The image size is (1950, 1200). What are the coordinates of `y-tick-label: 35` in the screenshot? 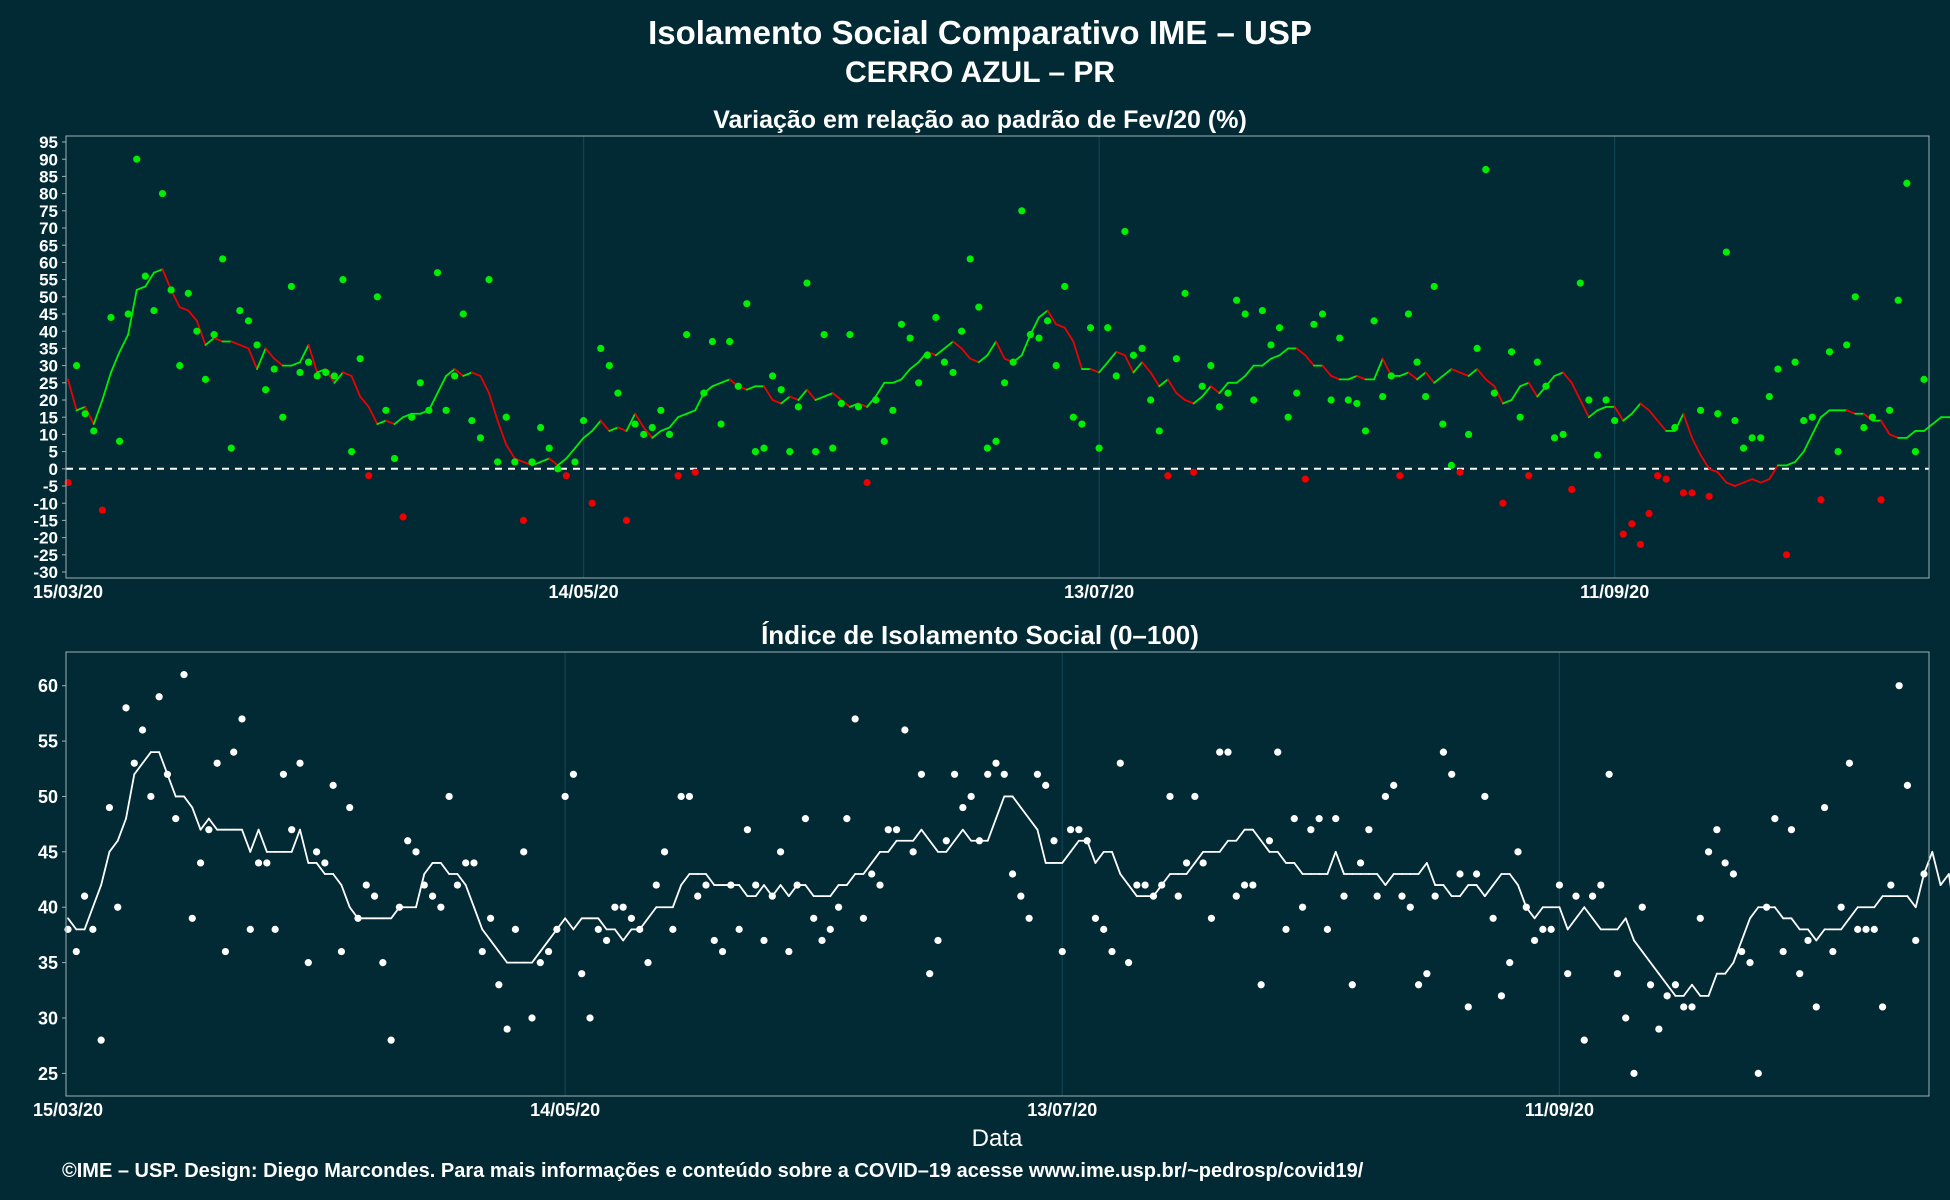 It's located at (48, 963).